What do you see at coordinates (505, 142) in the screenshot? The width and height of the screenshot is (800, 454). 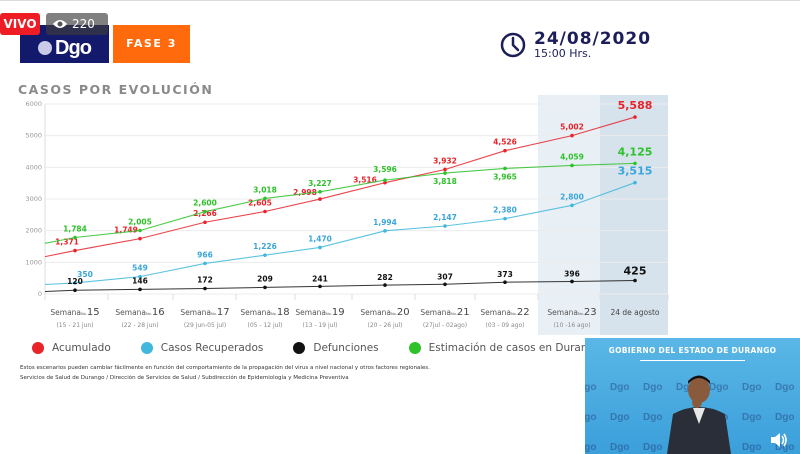 I see `data-label-acumulado: 4,526` at bounding box center [505, 142].